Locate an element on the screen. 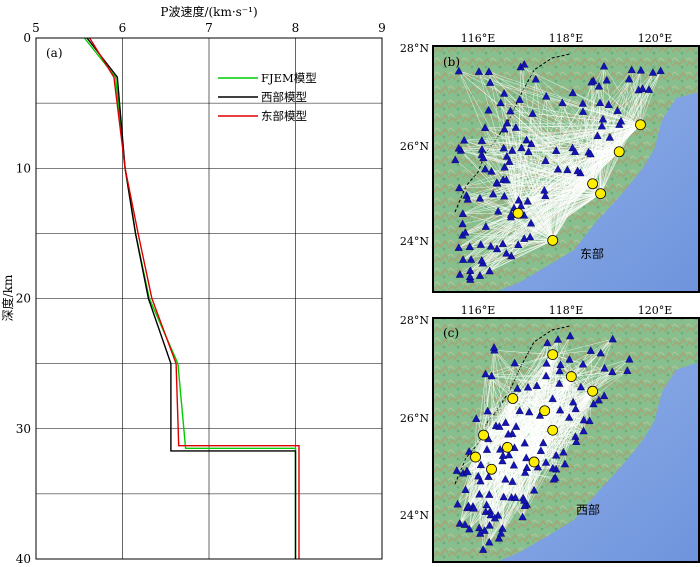 This screenshot has width=700, height=567. stations is located at coordinates (543, 442).